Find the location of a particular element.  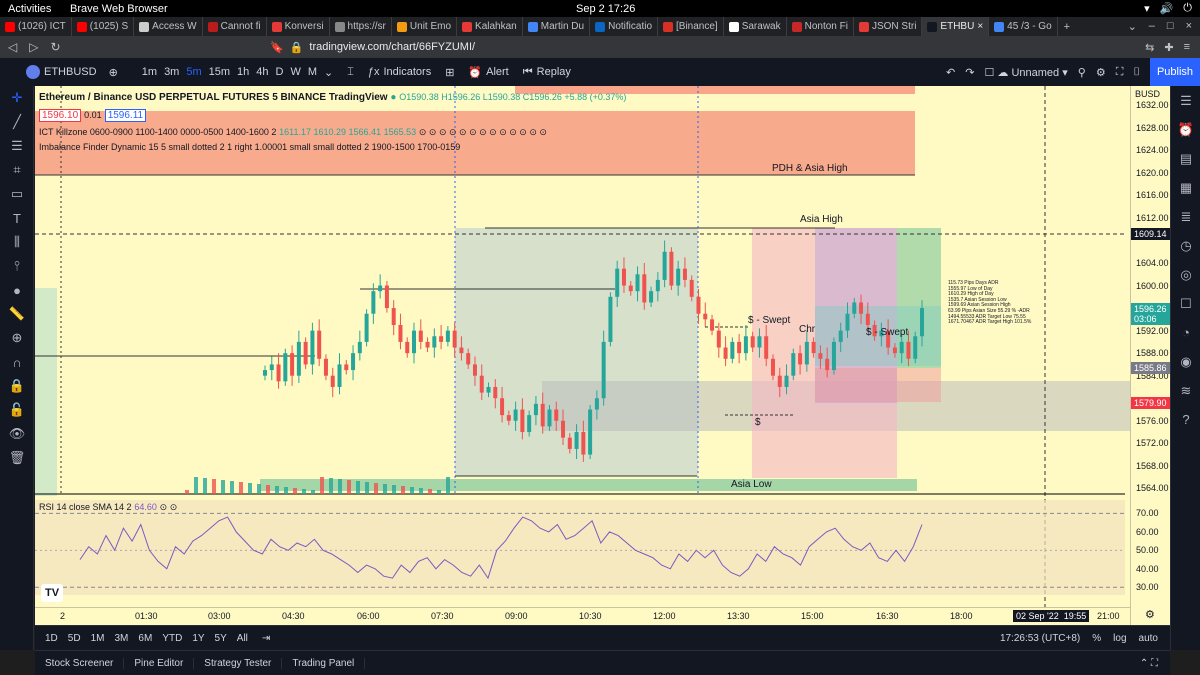

ideas-icon: ◎ is located at coordinates (1186, 274).